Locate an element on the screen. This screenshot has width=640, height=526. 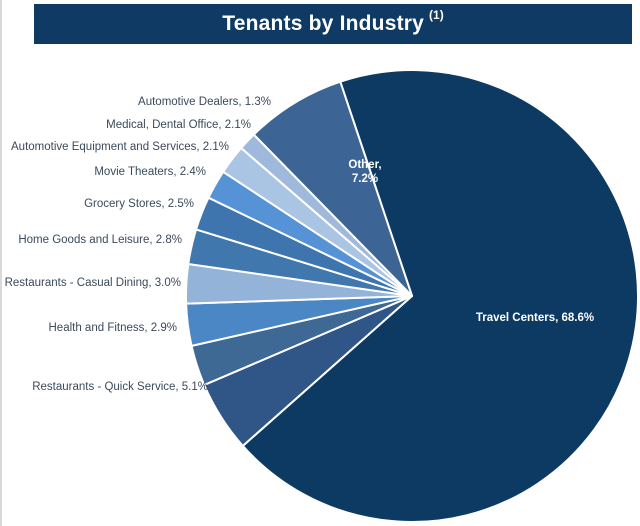
slice-label-home-goods-and-leisure: Home Goods and Leisure, 2.8% is located at coordinates (100, 240).